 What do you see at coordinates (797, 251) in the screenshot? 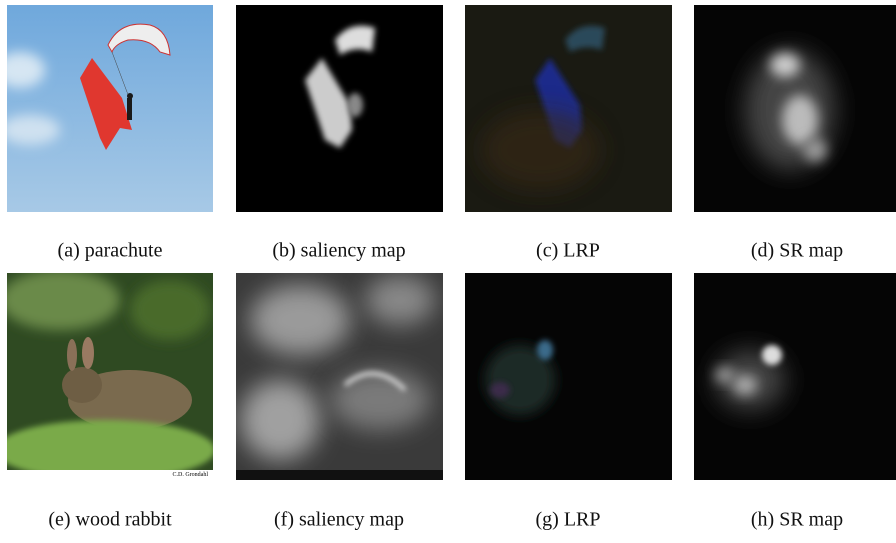
I see `caption: (d) SR map` at bounding box center [797, 251].